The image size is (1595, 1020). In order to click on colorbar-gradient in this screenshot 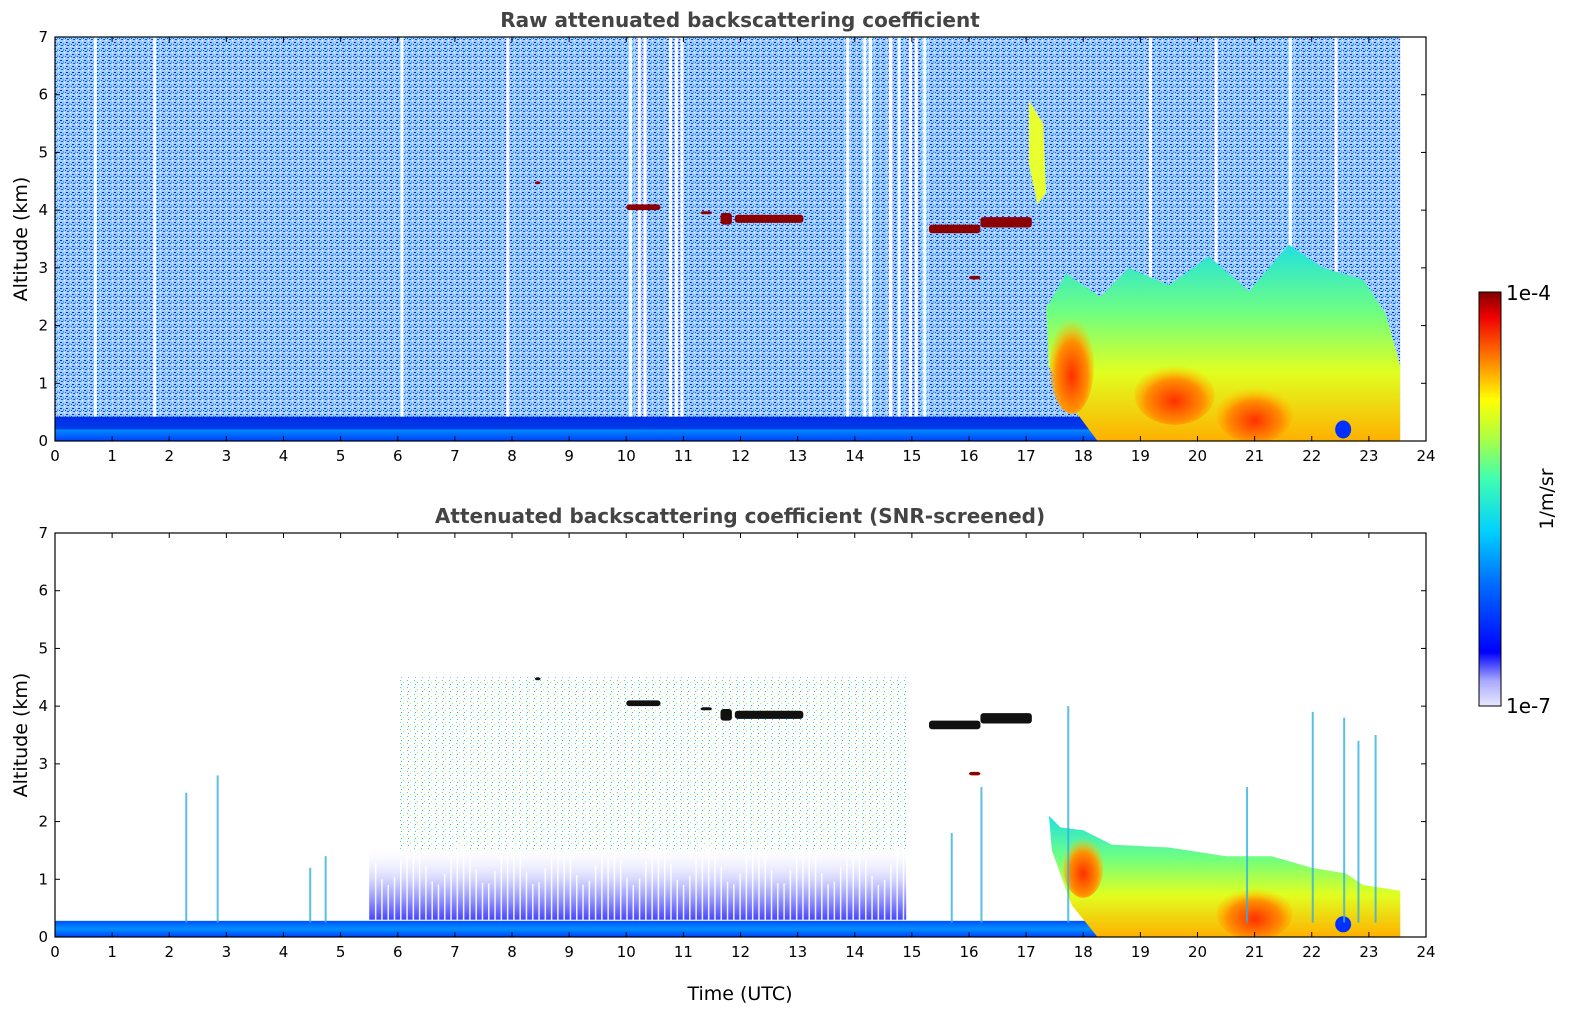, I will do `click(1490, 499)`.